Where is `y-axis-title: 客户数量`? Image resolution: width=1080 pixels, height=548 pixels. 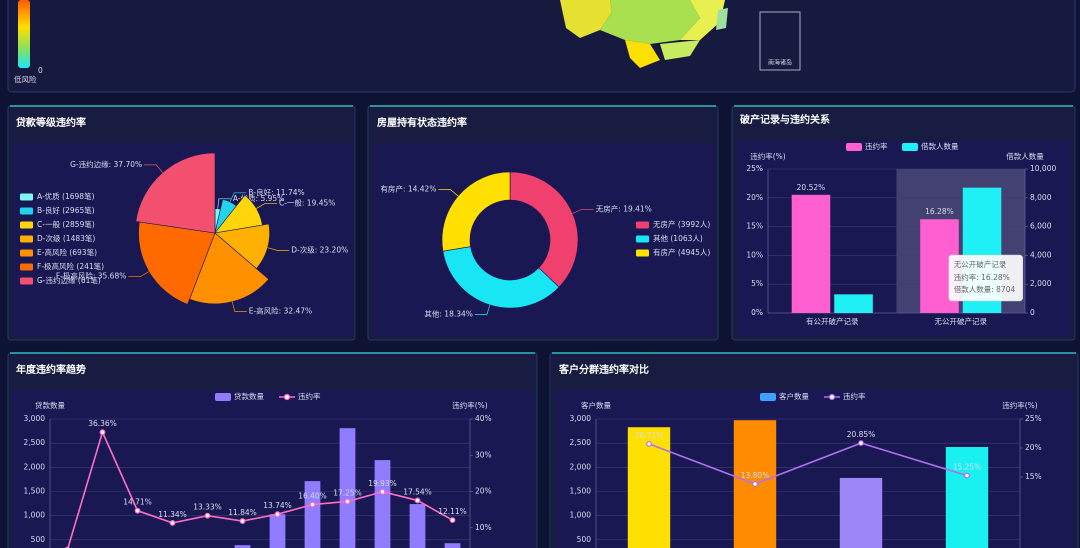 y-axis-title: 客户数量 is located at coordinates (596, 405).